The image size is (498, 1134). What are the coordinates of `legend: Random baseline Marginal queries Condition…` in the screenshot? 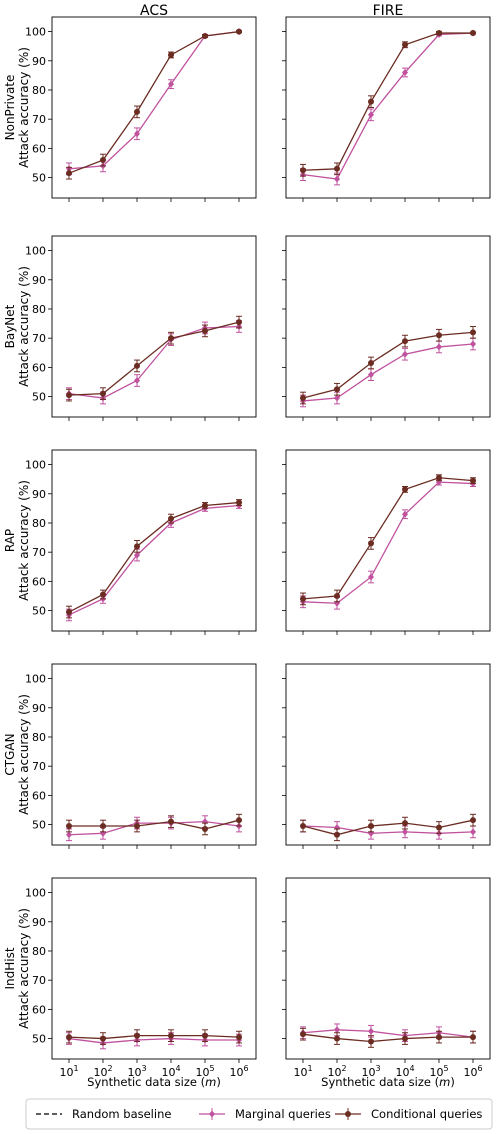 It's located at (259, 1114).